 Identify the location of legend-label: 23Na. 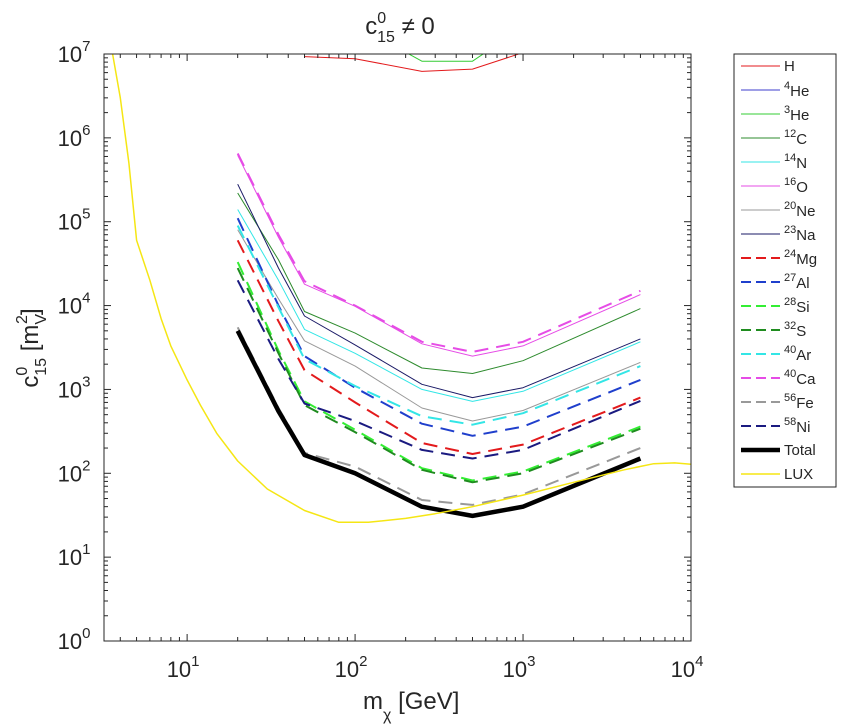
(800, 234).